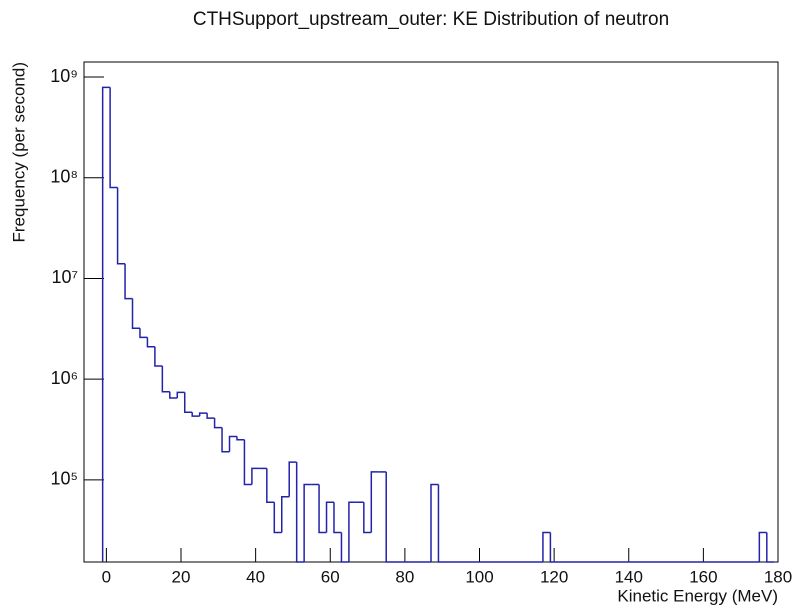 The width and height of the screenshot is (796, 614). I want to click on x-tick-label: 20, so click(181, 576).